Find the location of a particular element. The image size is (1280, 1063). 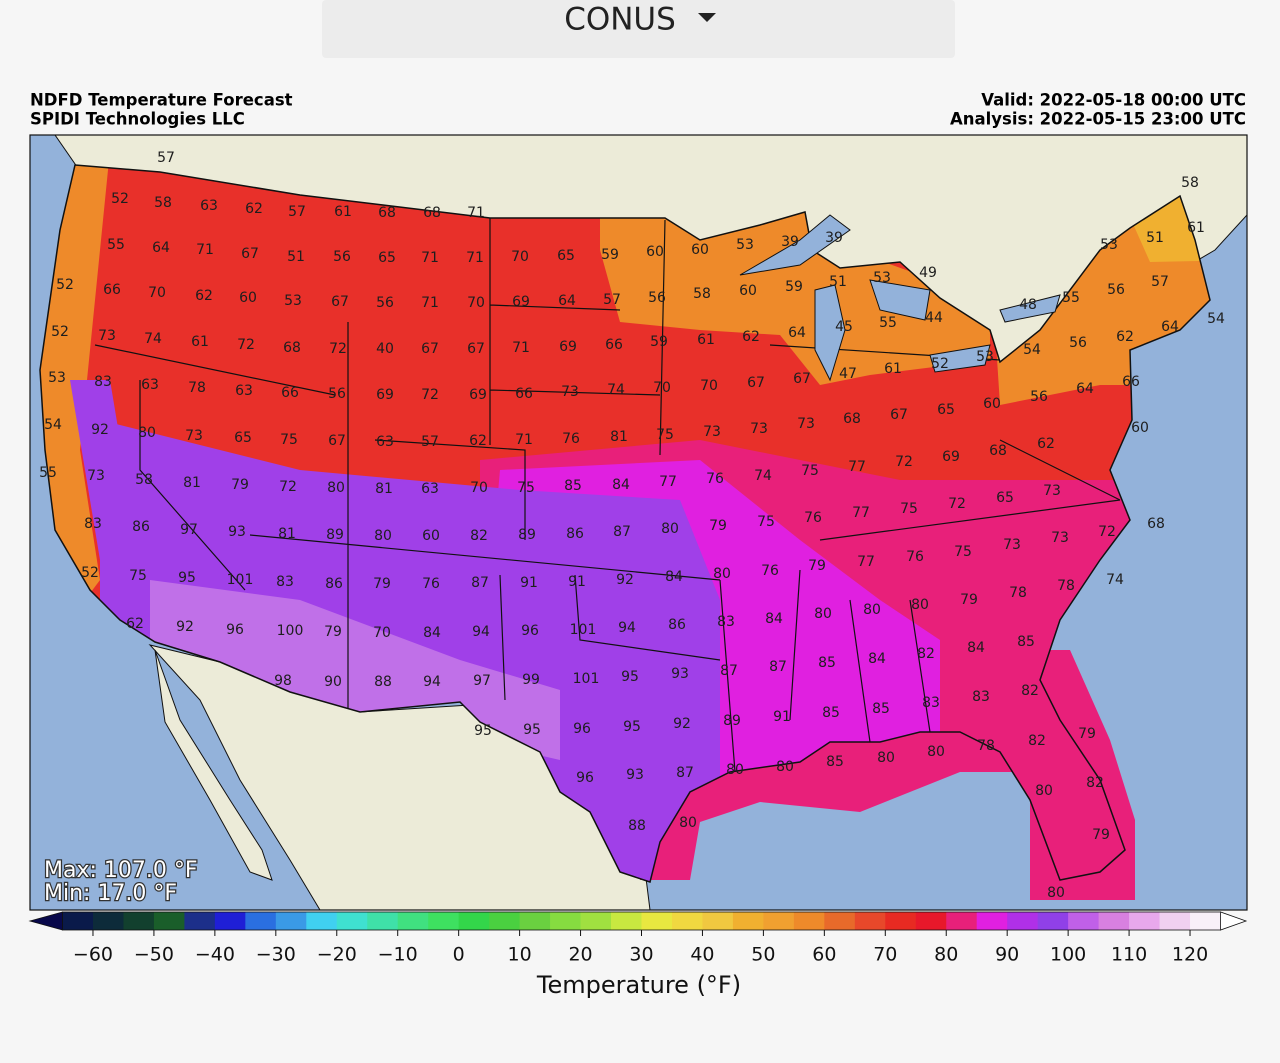

station-temp: 69 is located at coordinates (521, 302).